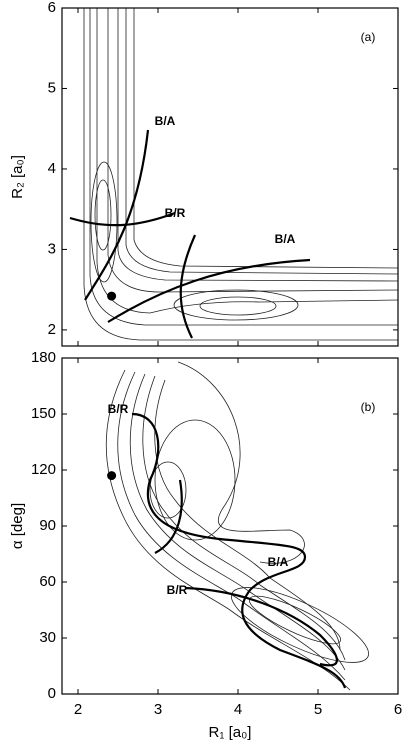  Describe the element at coordinates (52, 329) in the screenshot. I see `y-tick-label: 2` at that location.